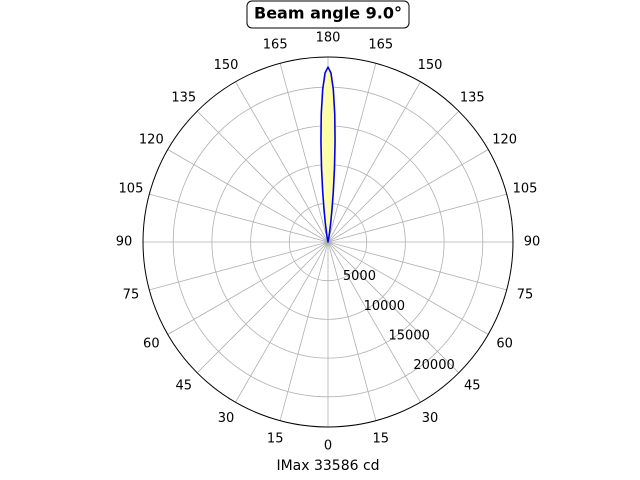 The image size is (640, 480). I want to click on angle-tick-label: 0, so click(328, 446).